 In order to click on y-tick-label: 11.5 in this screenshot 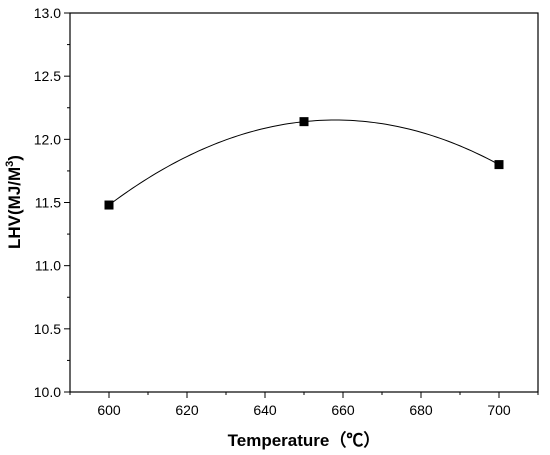, I will do `click(48, 203)`.